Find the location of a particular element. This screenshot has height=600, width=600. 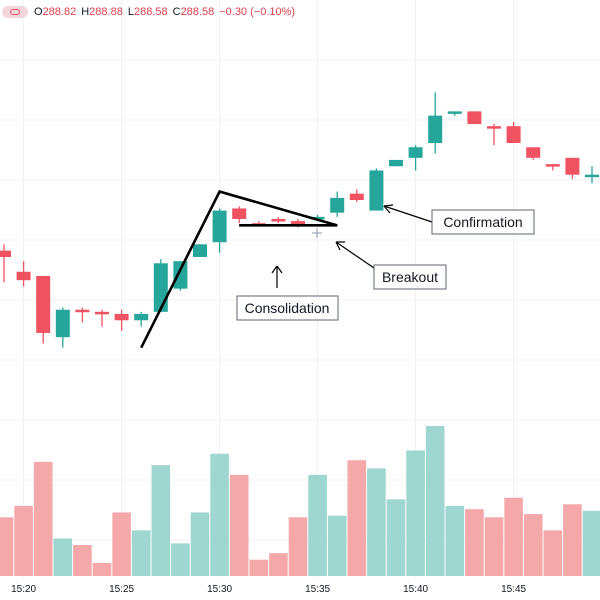

annotation-consolidation: Consolidation is located at coordinates (287, 293).